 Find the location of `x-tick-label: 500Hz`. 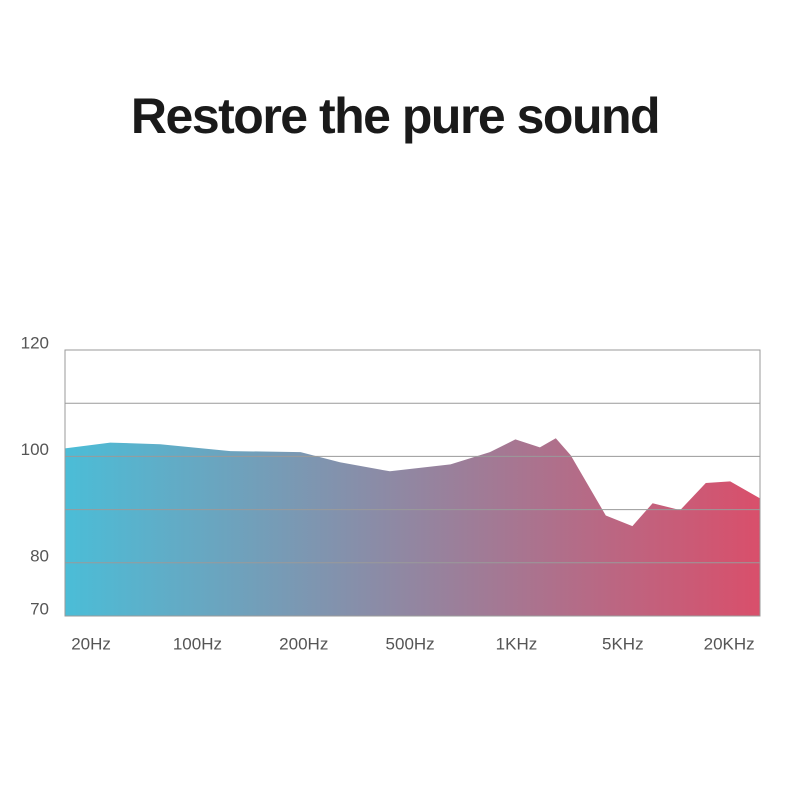

x-tick-label: 500Hz is located at coordinates (410, 643).